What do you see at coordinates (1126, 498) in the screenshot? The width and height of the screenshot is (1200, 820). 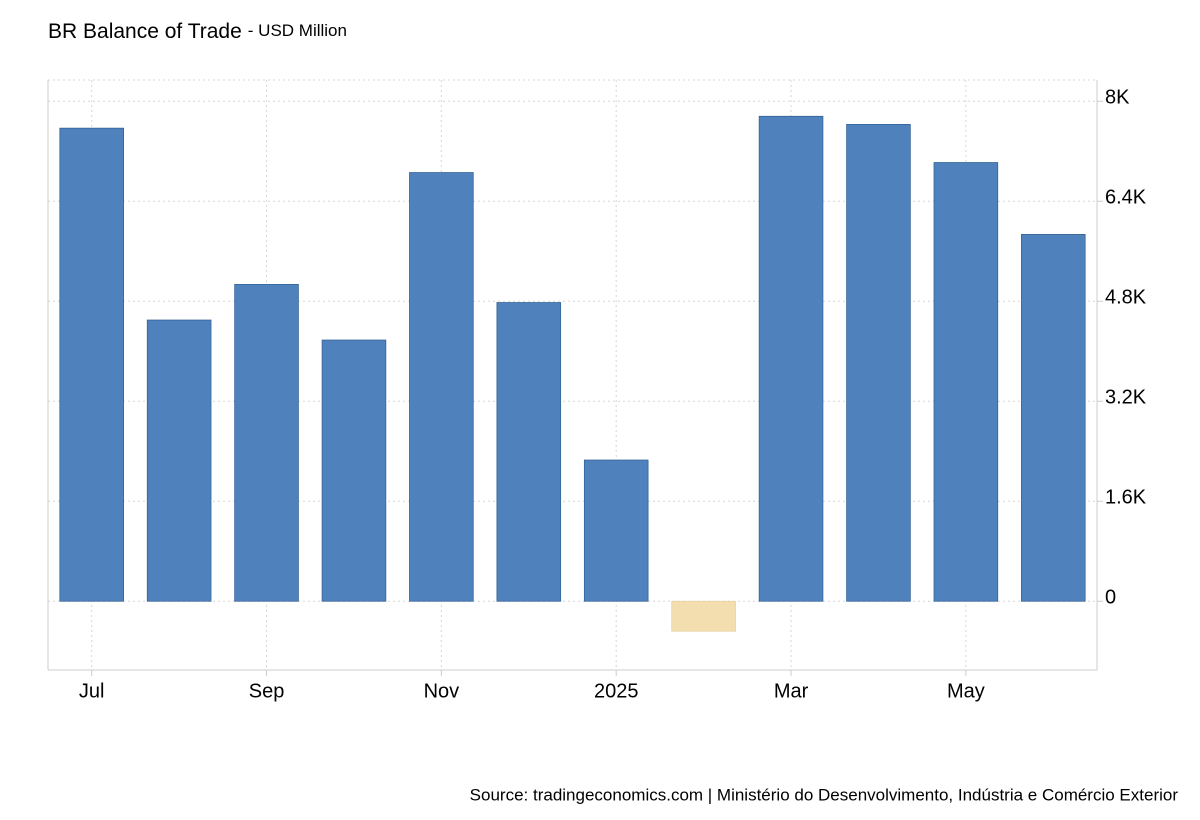 I see `y-tick-label: 1.6K` at bounding box center [1126, 498].